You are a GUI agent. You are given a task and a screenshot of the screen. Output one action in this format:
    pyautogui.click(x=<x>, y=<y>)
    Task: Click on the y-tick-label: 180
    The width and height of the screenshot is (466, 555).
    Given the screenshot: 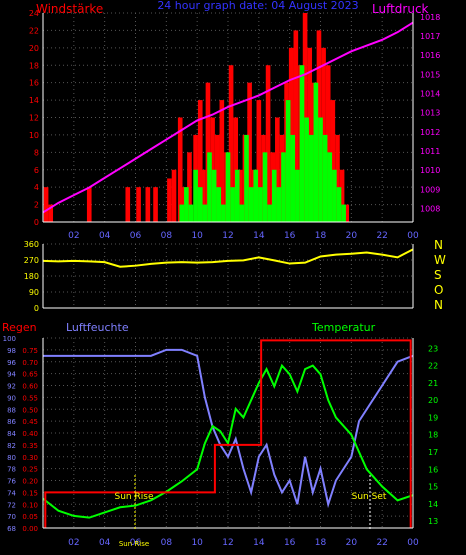 What is the action you would take?
    pyautogui.click(x=31, y=276)
    